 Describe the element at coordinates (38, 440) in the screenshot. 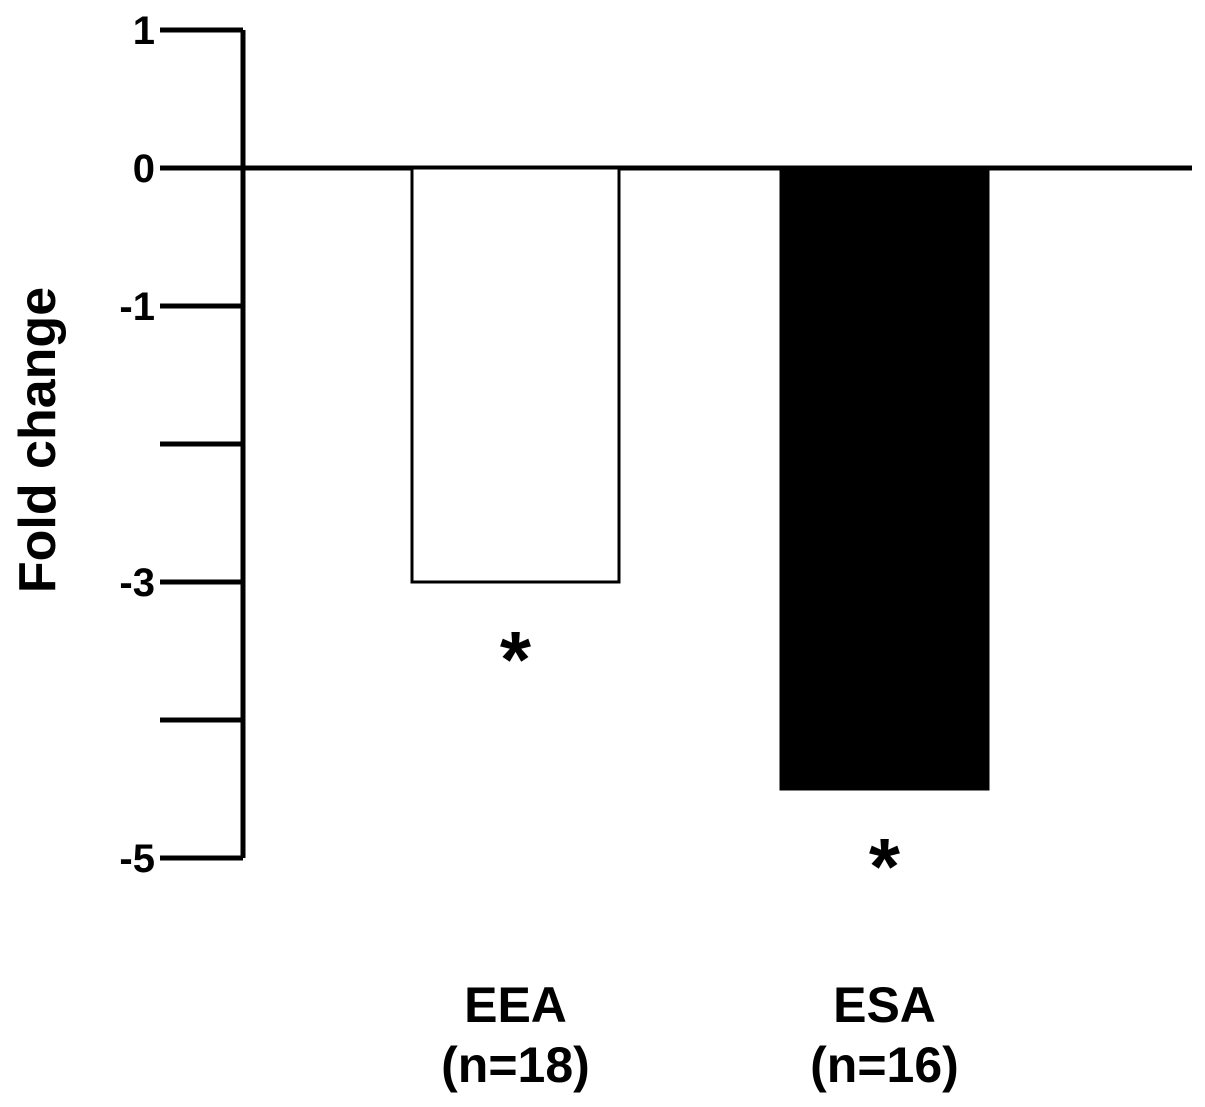

I see `y-axis-title: Fold change` at that location.